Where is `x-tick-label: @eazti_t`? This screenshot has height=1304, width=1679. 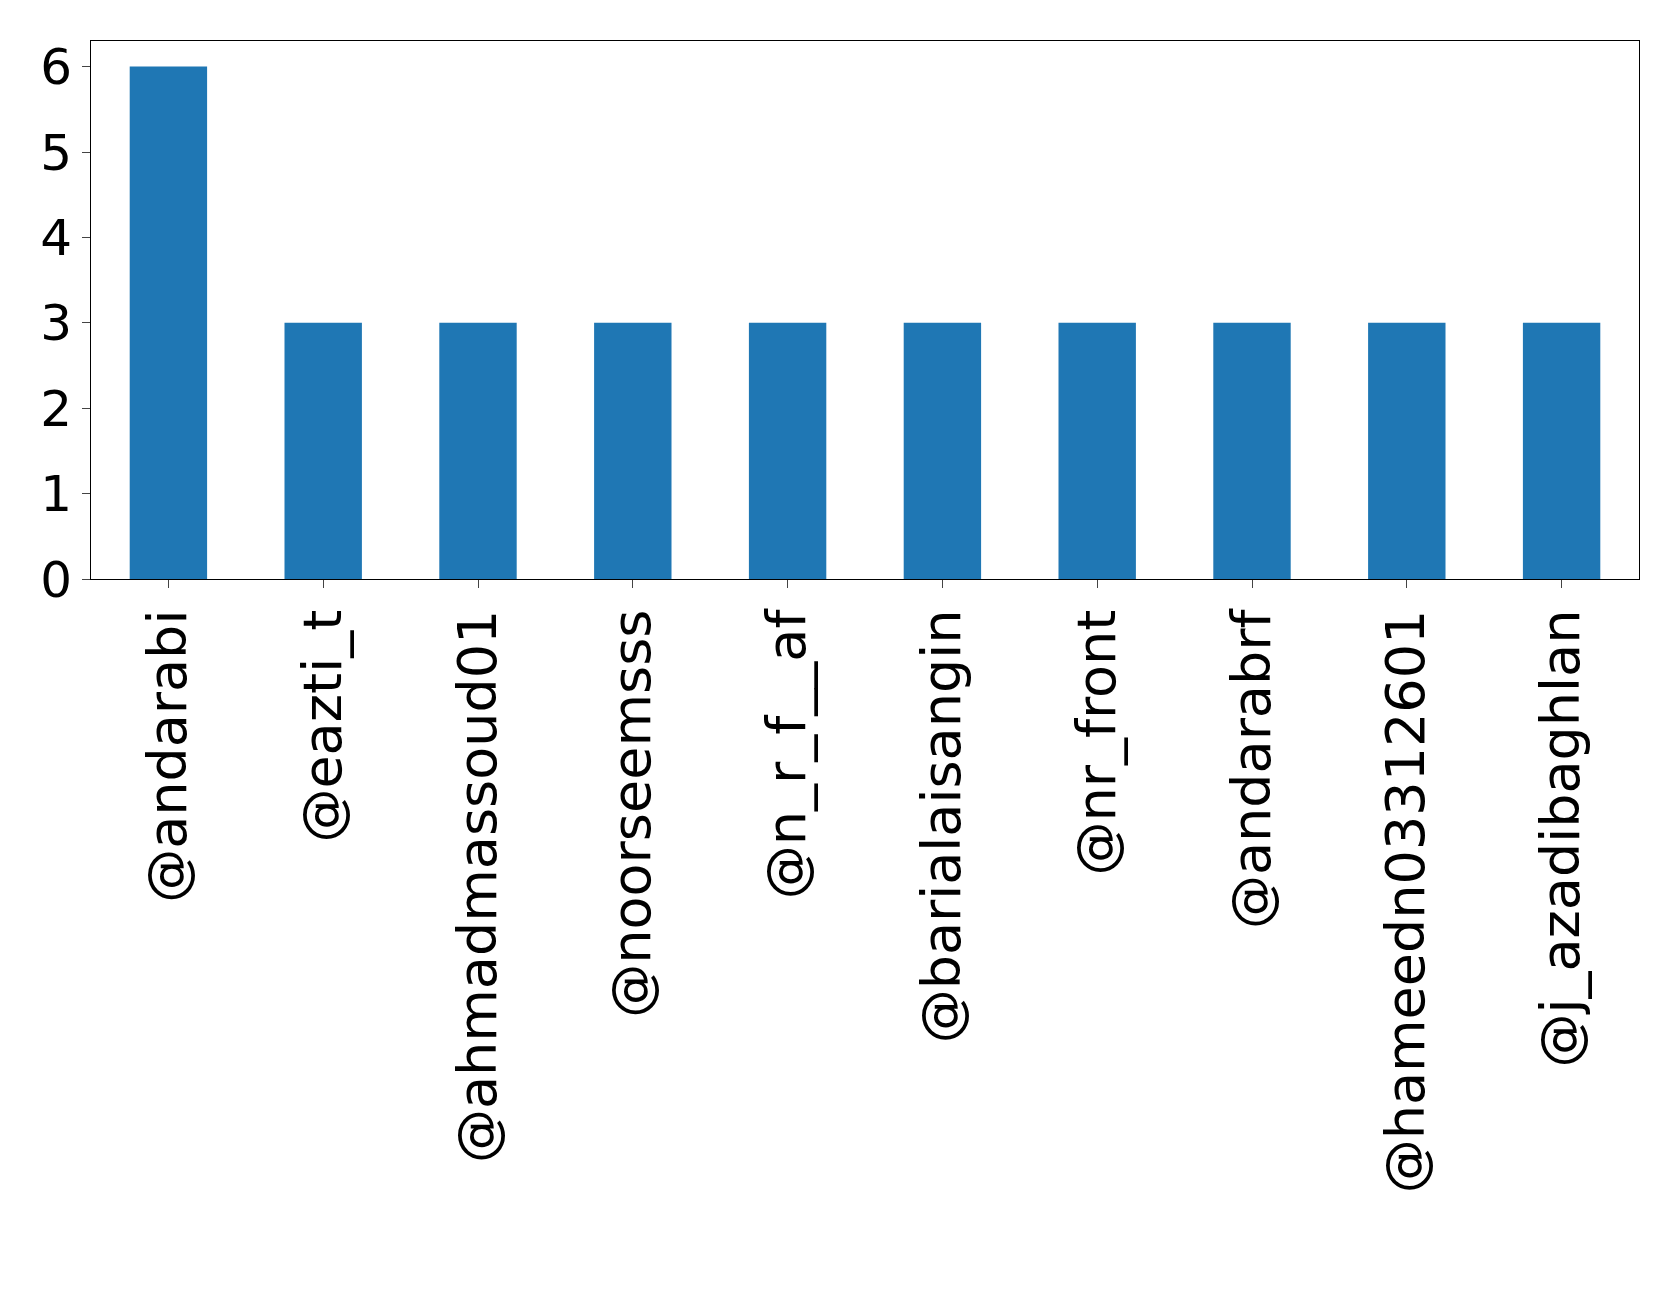 x-tick-label: @eazti_t is located at coordinates (322, 726).